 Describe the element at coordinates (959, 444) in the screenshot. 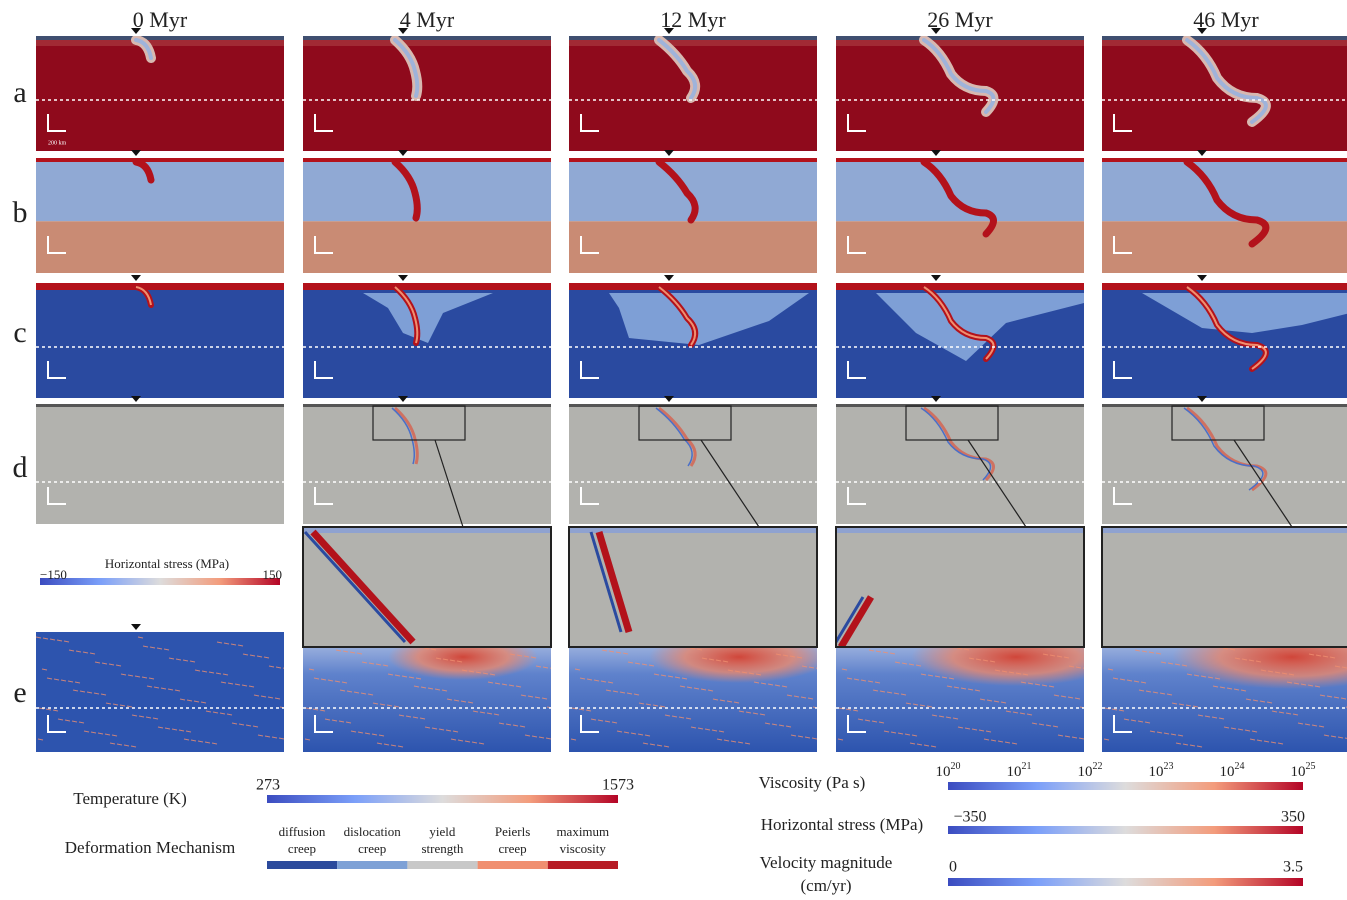

I see `stress-red` at that location.